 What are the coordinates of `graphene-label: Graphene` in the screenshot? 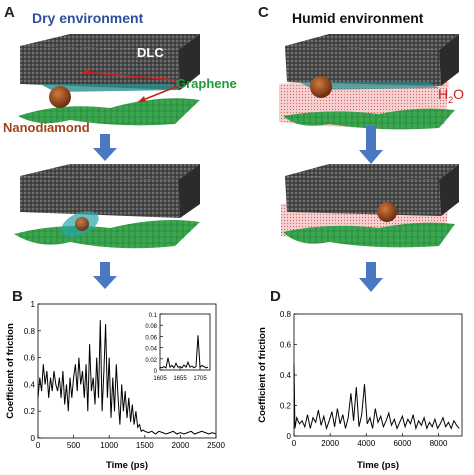 It's located at (206, 83).